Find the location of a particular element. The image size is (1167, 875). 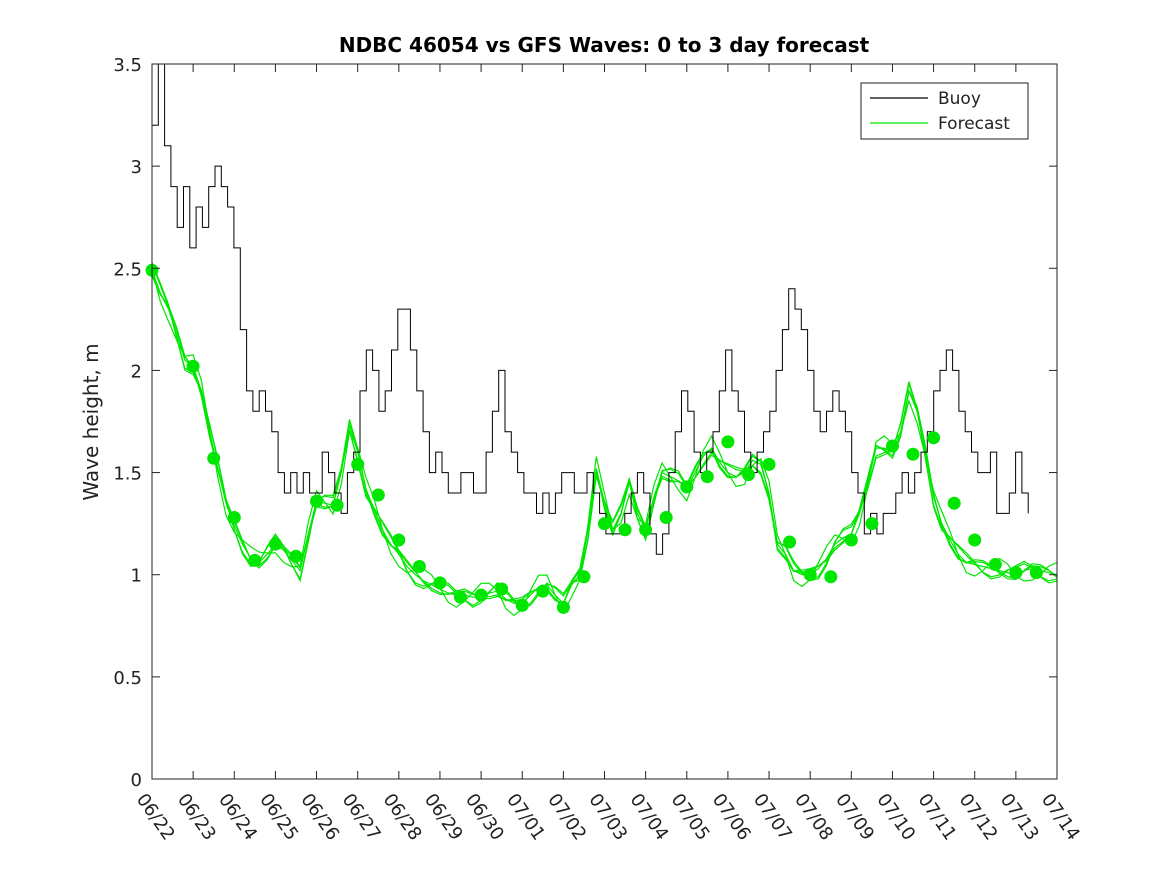

y-tick-label: 0.5 is located at coordinates (127, 678).